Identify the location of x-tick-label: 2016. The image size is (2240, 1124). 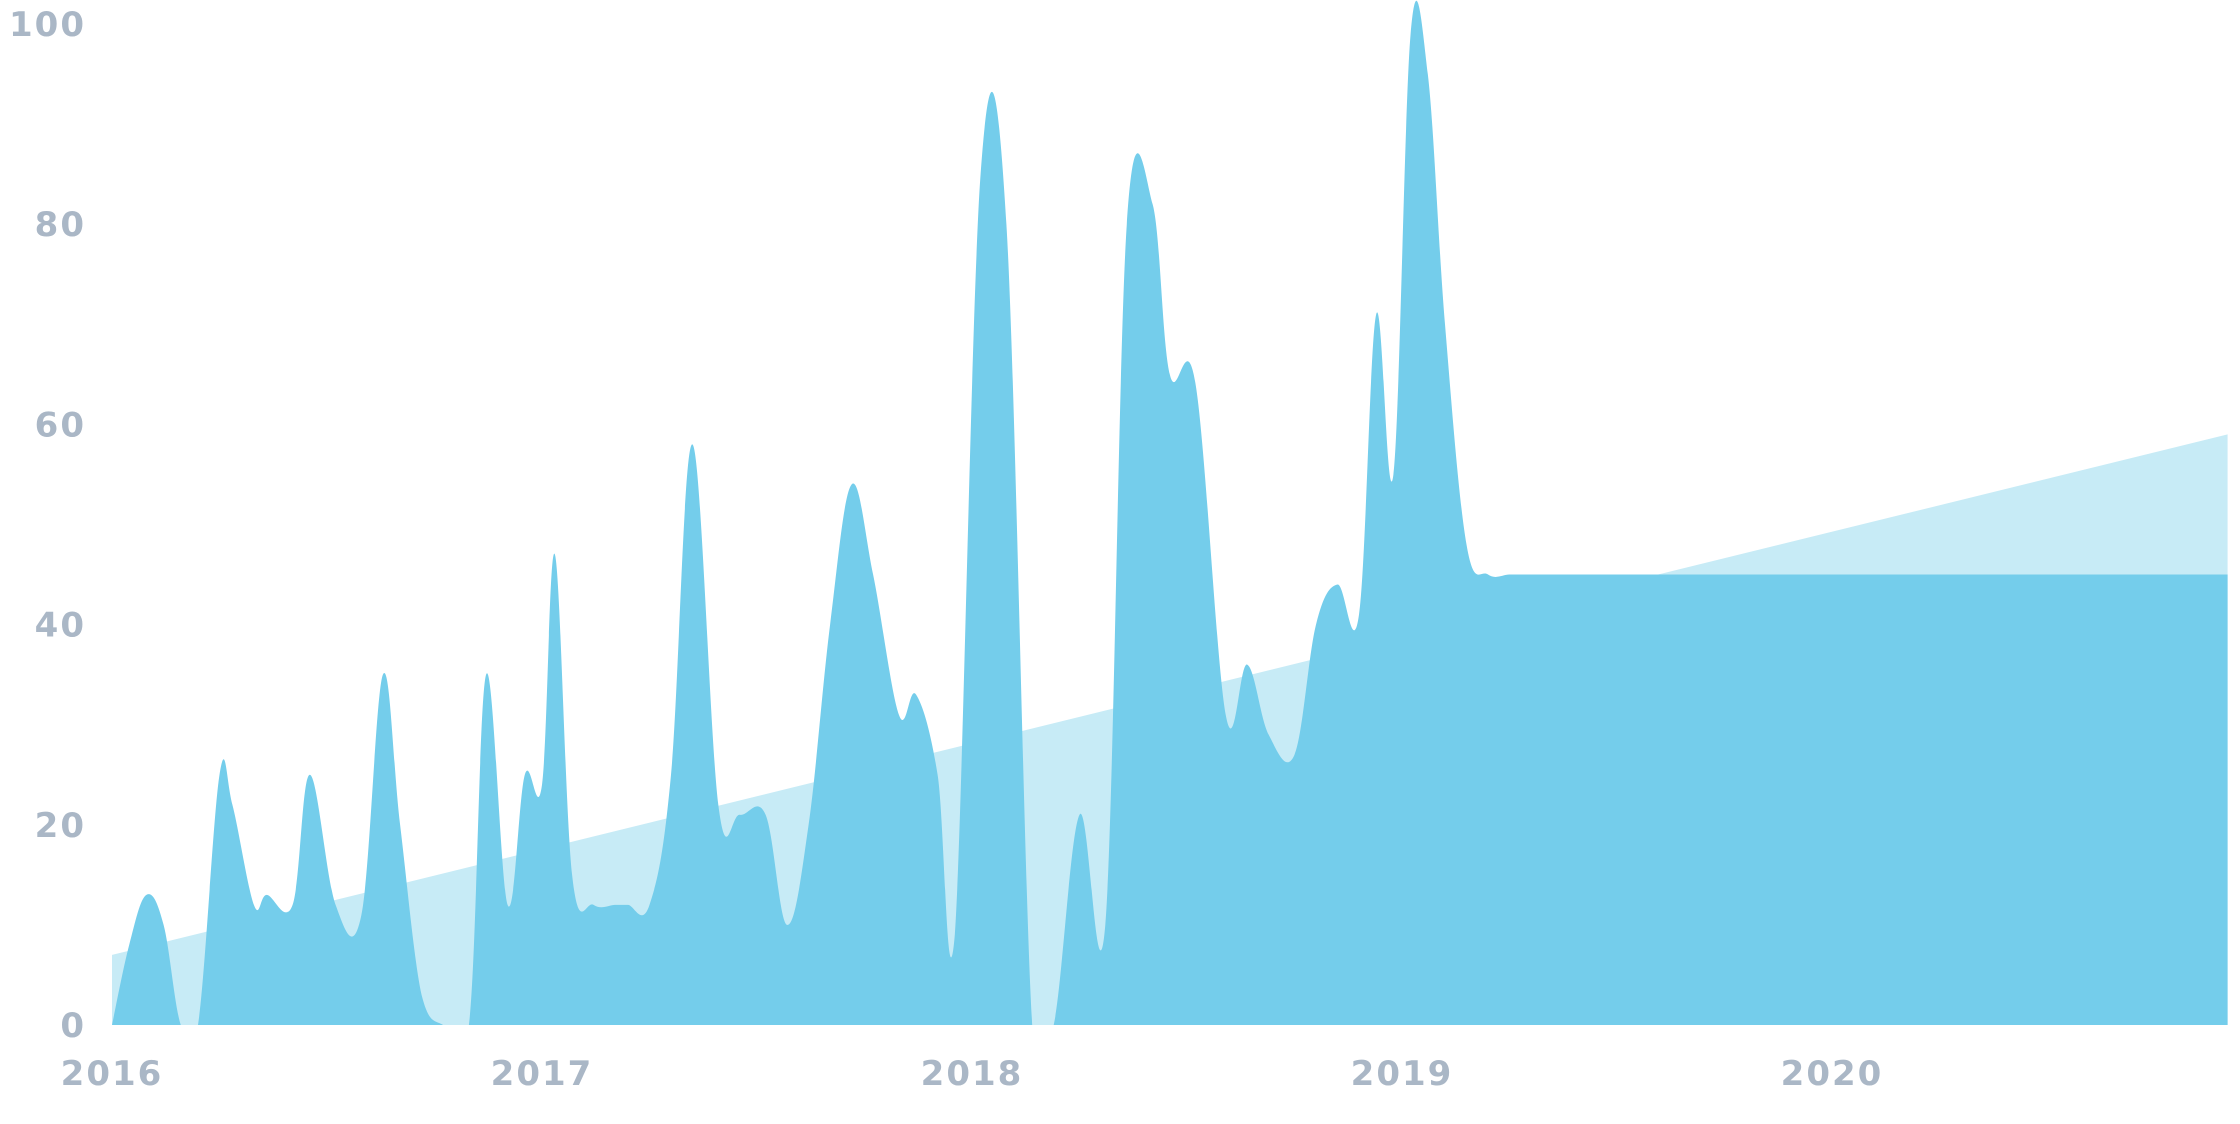
(112, 1074).